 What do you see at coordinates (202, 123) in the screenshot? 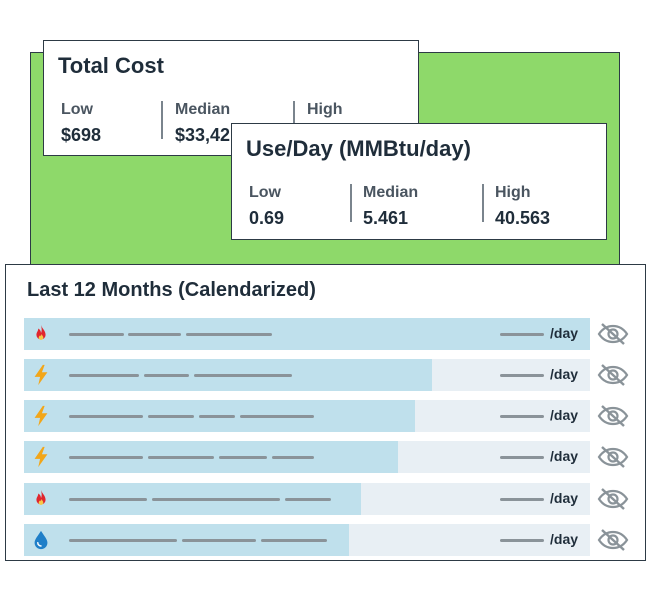
I see `total-cost-median: Median $33,42` at bounding box center [202, 123].